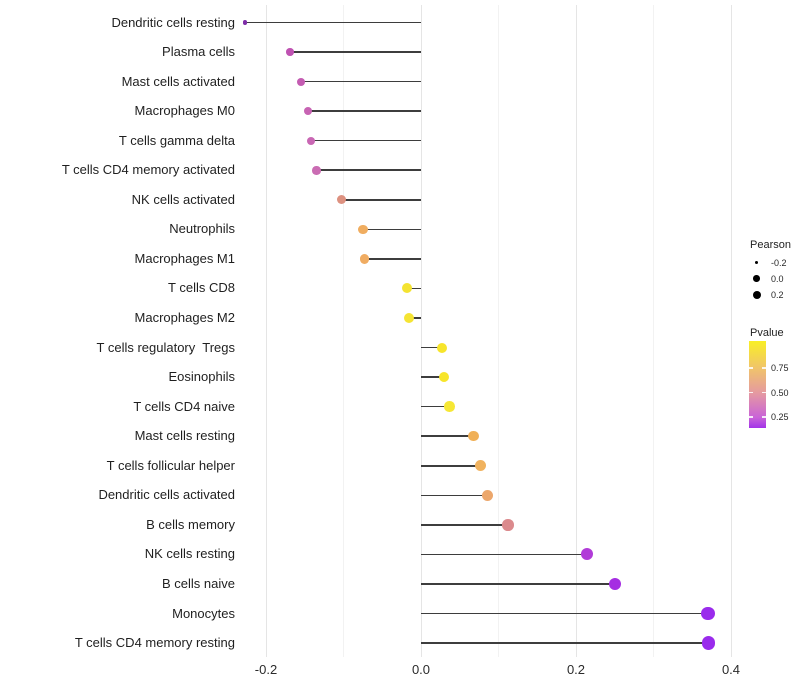  Describe the element at coordinates (184, 111) in the screenshot. I see `y-axis-label: Macrophages M0` at that location.